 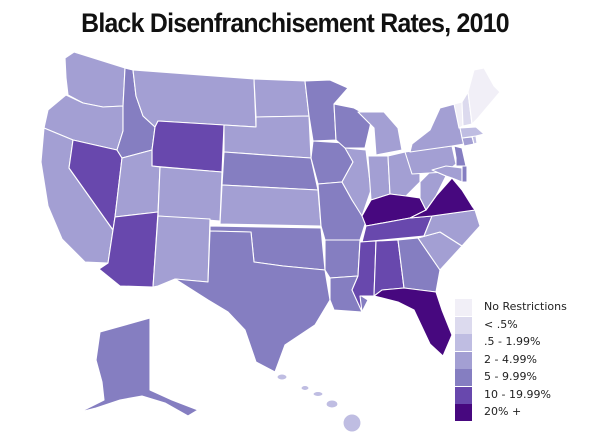 What do you see at coordinates (460, 156) in the screenshot?
I see `state-nj` at bounding box center [460, 156].